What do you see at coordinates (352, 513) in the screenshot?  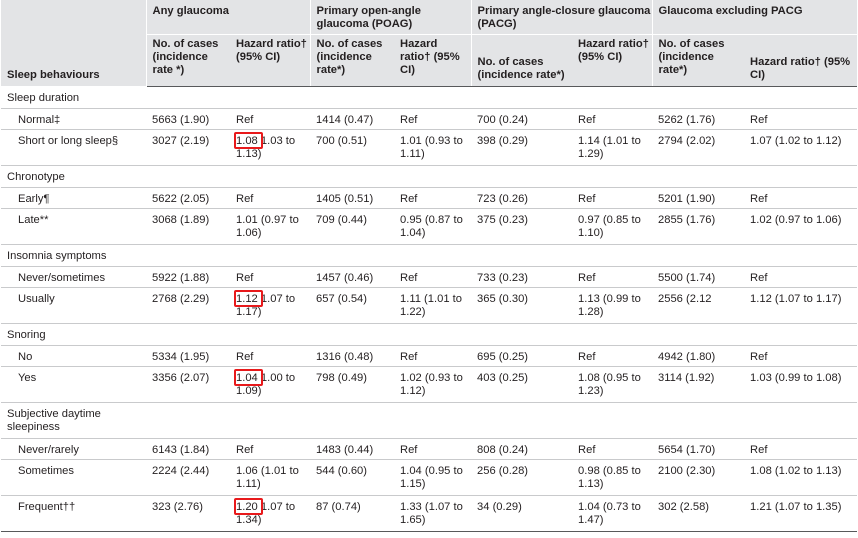 I see `cell: 87 (0.74)` at bounding box center [352, 513].